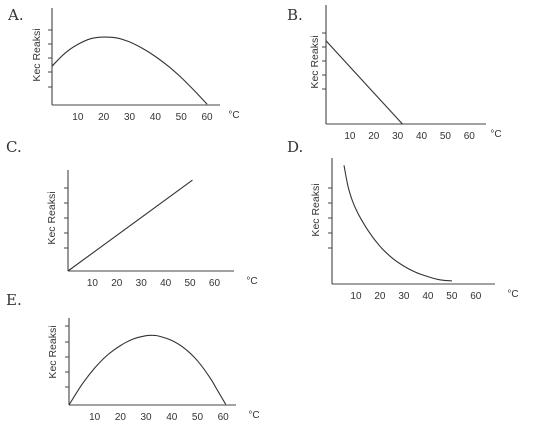 The width and height of the screenshot is (534, 421). I want to click on chart-5: E. Kec Reaksi 10 20 30 40 50 60 °C, so click(133, 356).